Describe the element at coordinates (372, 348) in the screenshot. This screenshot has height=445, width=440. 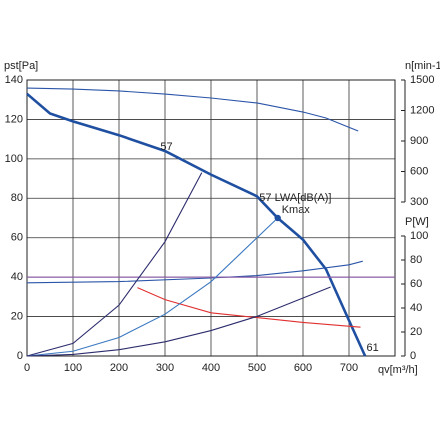
I see `annotation: 61` at that location.